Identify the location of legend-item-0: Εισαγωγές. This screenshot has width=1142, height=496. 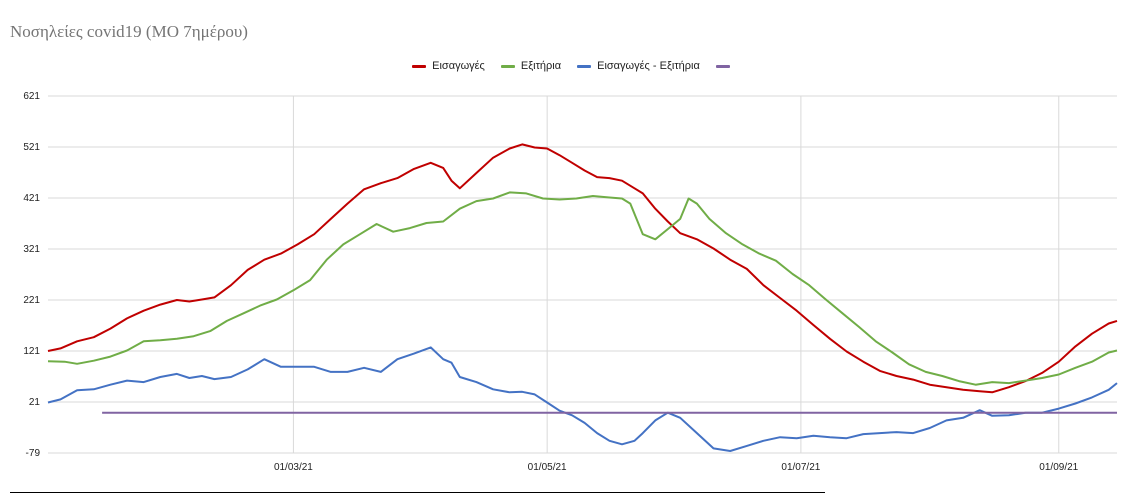
(448, 66).